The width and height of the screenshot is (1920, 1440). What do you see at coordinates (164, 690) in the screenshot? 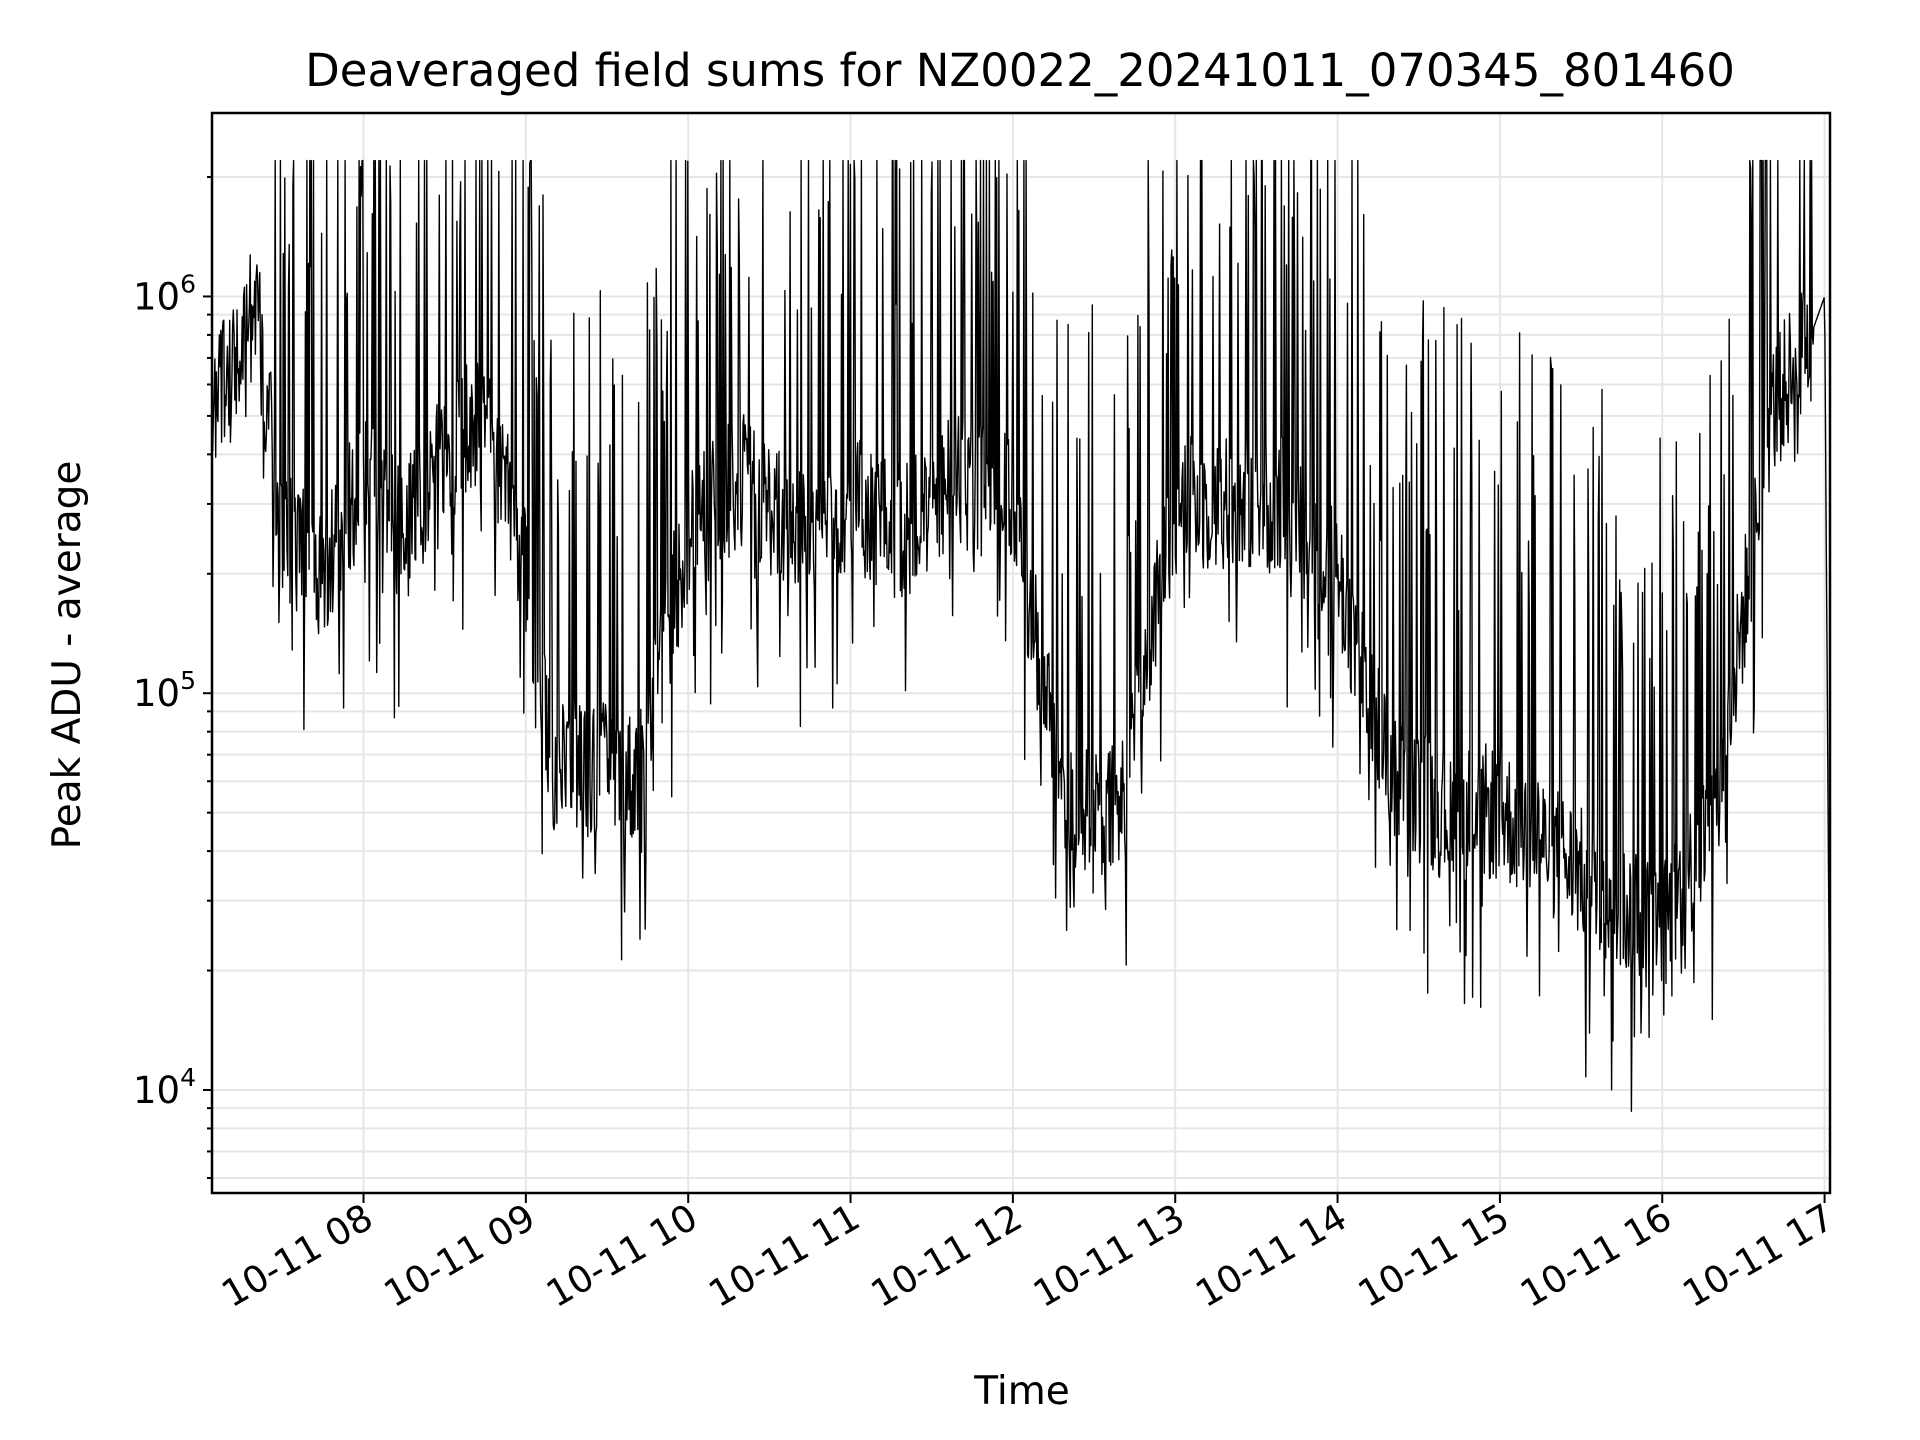
I see `y-tick-label: 10⁵` at bounding box center [164, 690].